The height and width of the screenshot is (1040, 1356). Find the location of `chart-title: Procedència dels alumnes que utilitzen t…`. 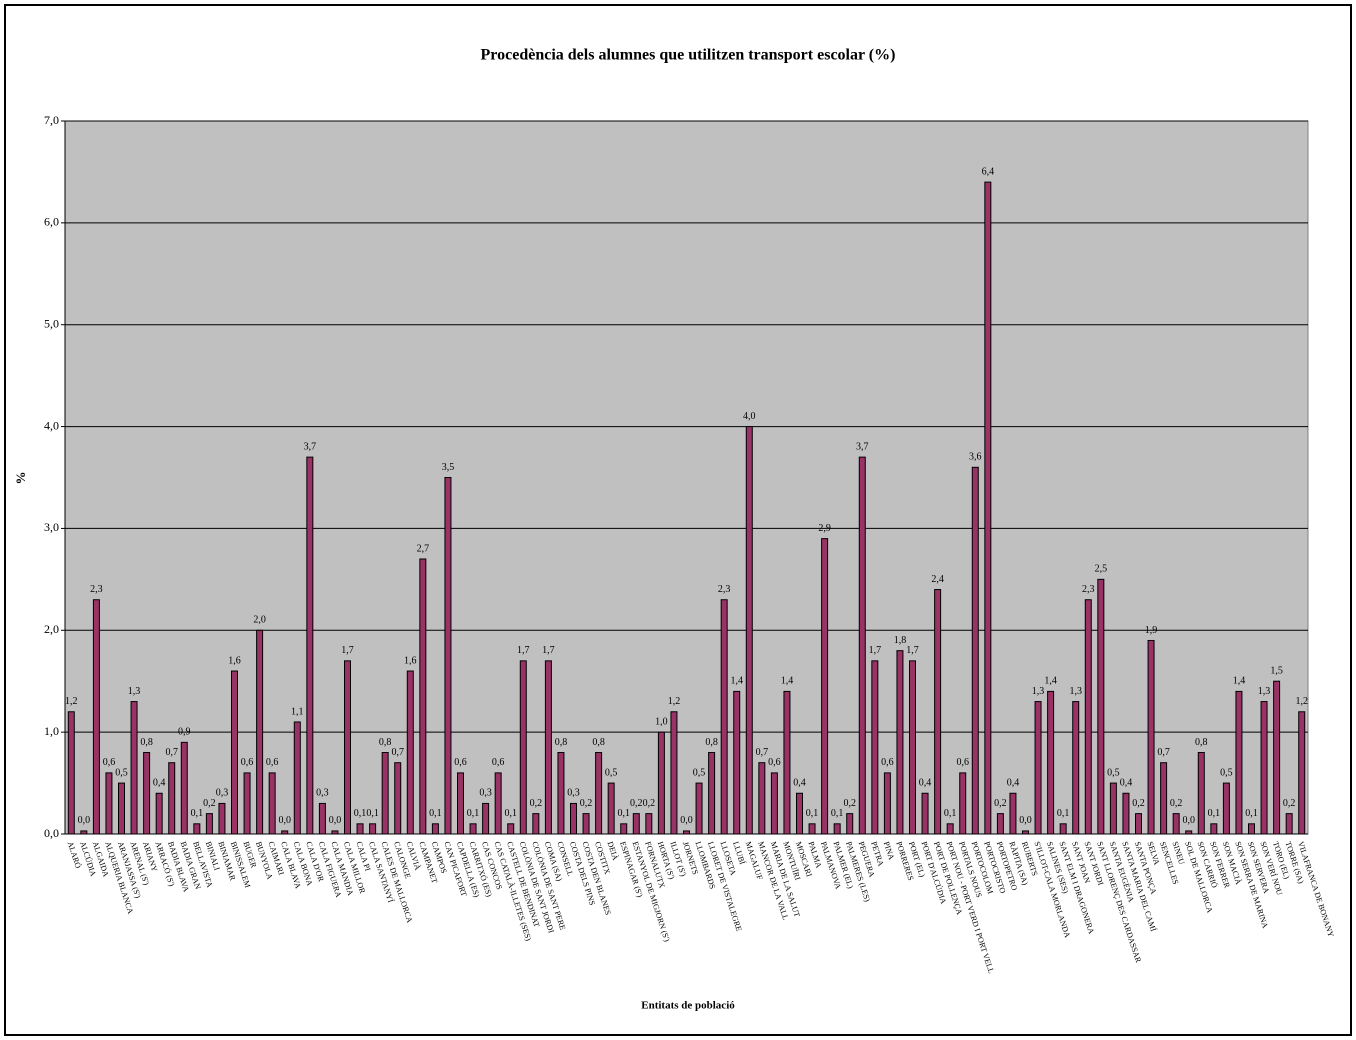

chart-title: Procedència dels alumnes que utilitzen t… is located at coordinates (688, 55).